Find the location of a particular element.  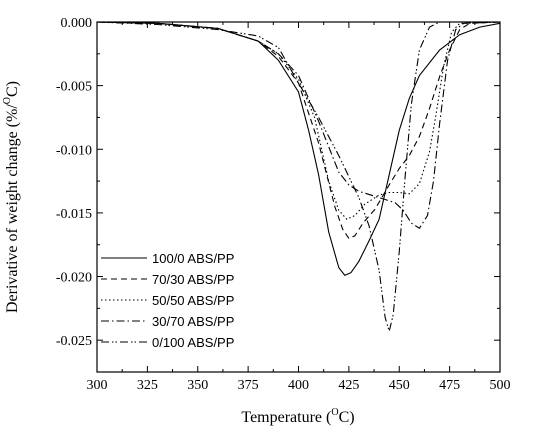

legend-label-3: 50/50 ABS/PP is located at coordinates (193, 300).